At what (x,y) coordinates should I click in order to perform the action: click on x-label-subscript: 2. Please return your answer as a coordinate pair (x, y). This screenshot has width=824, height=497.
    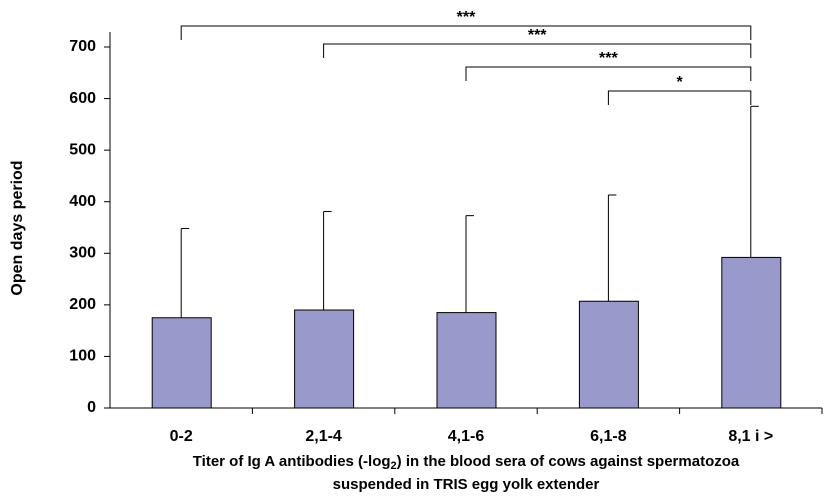
    Looking at the image, I should click on (394, 466).